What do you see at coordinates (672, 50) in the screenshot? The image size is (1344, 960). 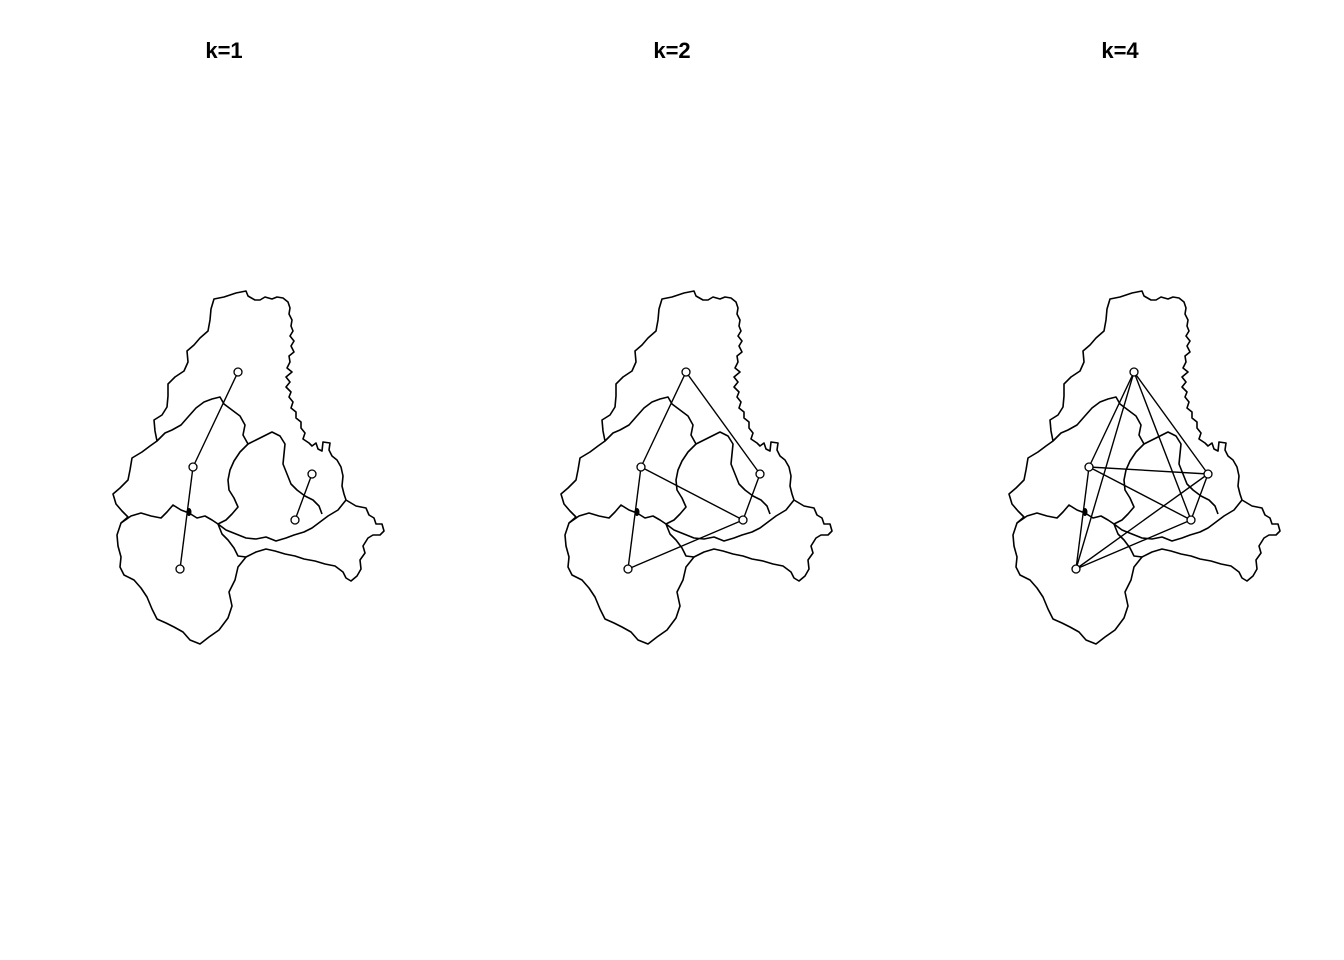 I see `panel-title: k=2` at bounding box center [672, 50].